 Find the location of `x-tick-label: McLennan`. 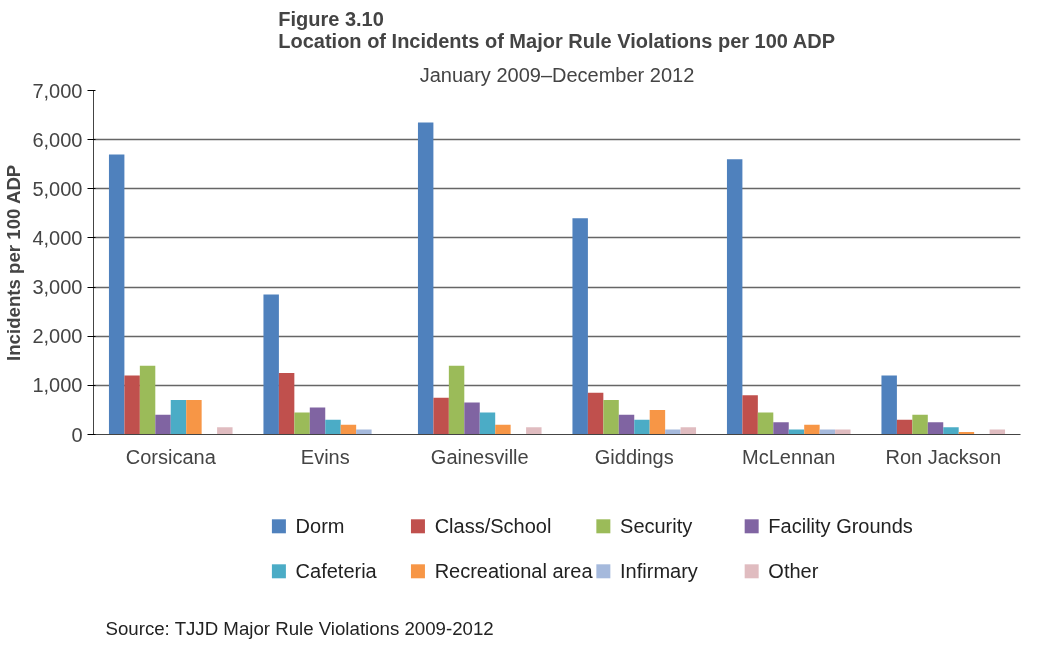

x-tick-label: McLennan is located at coordinates (789, 456).